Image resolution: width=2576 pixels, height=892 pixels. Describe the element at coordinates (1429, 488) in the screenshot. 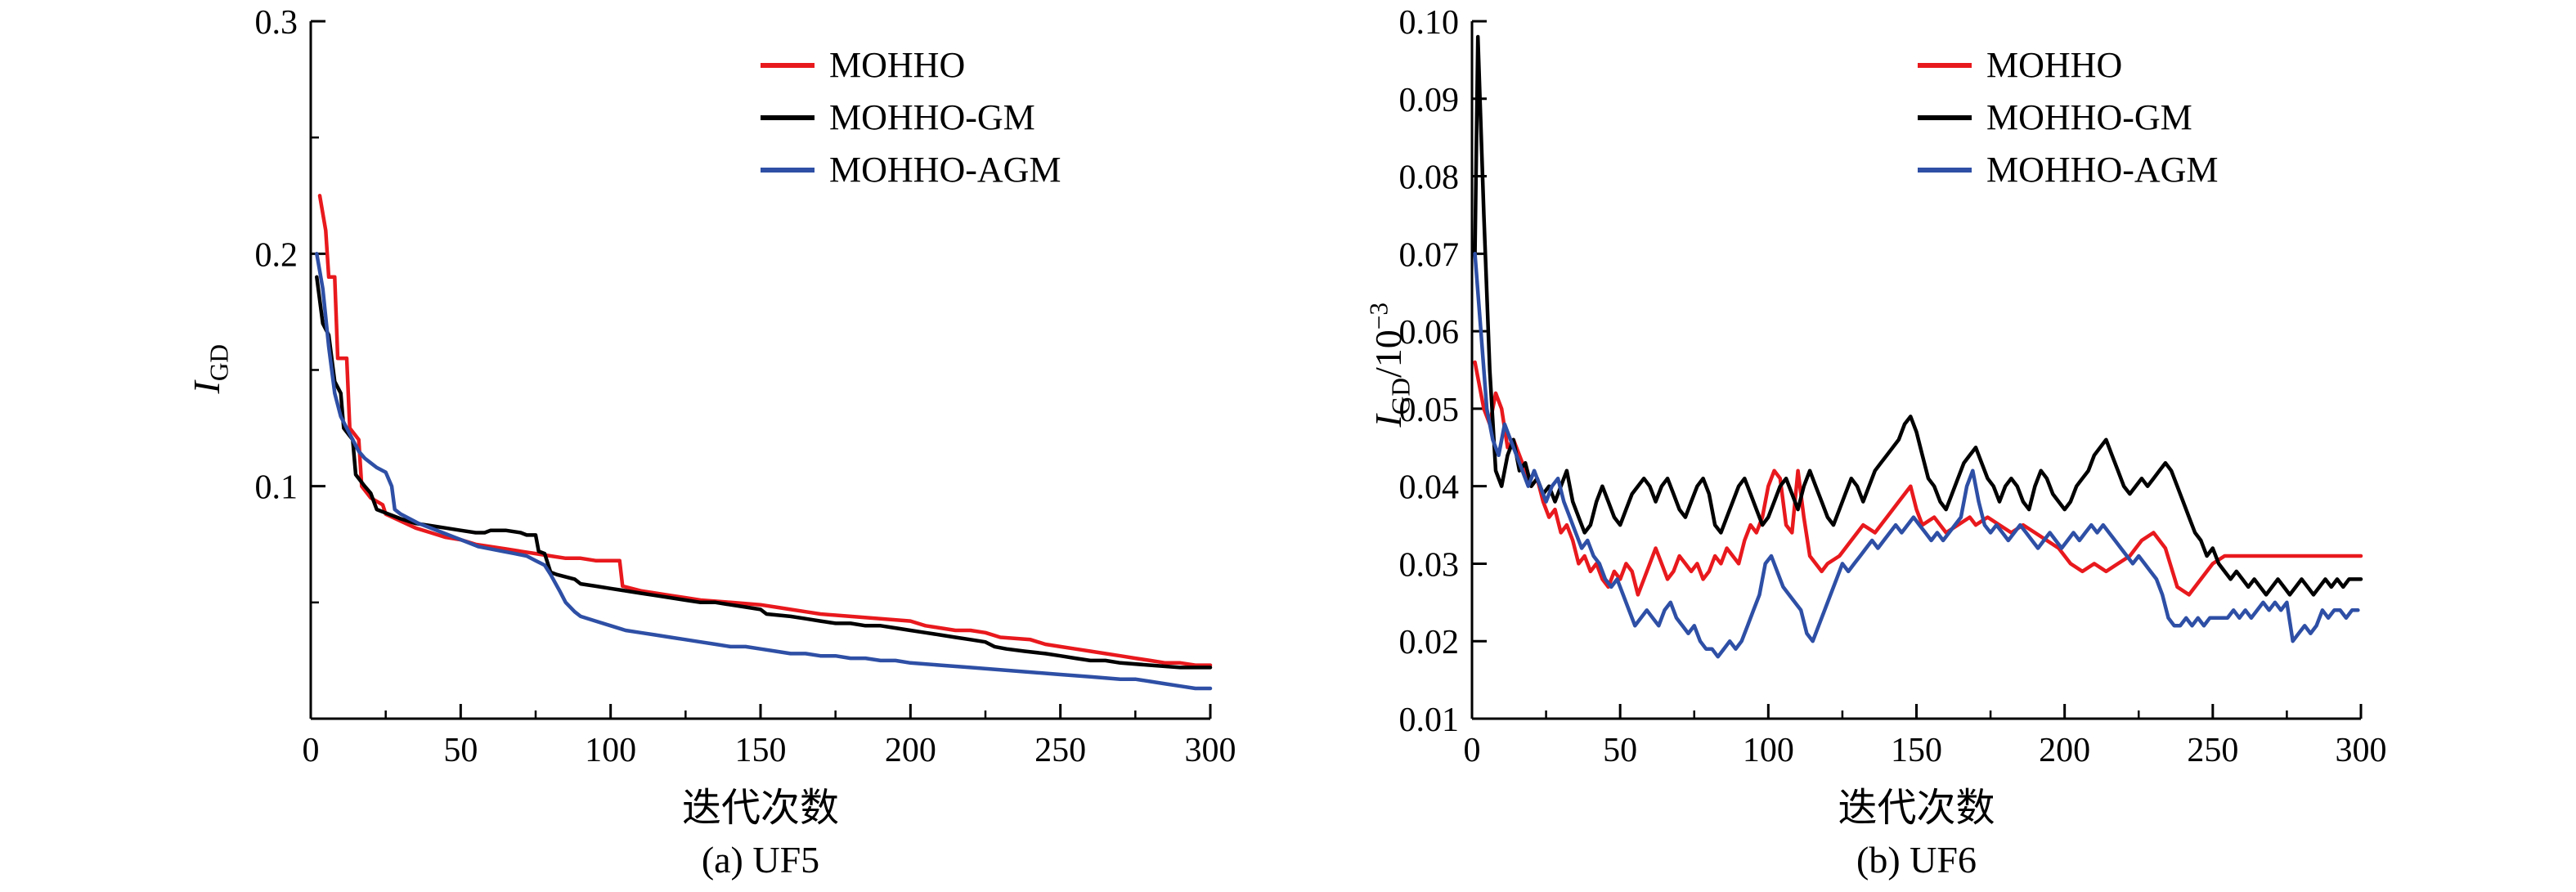

I see `y-tick-label: 0.04` at that location.